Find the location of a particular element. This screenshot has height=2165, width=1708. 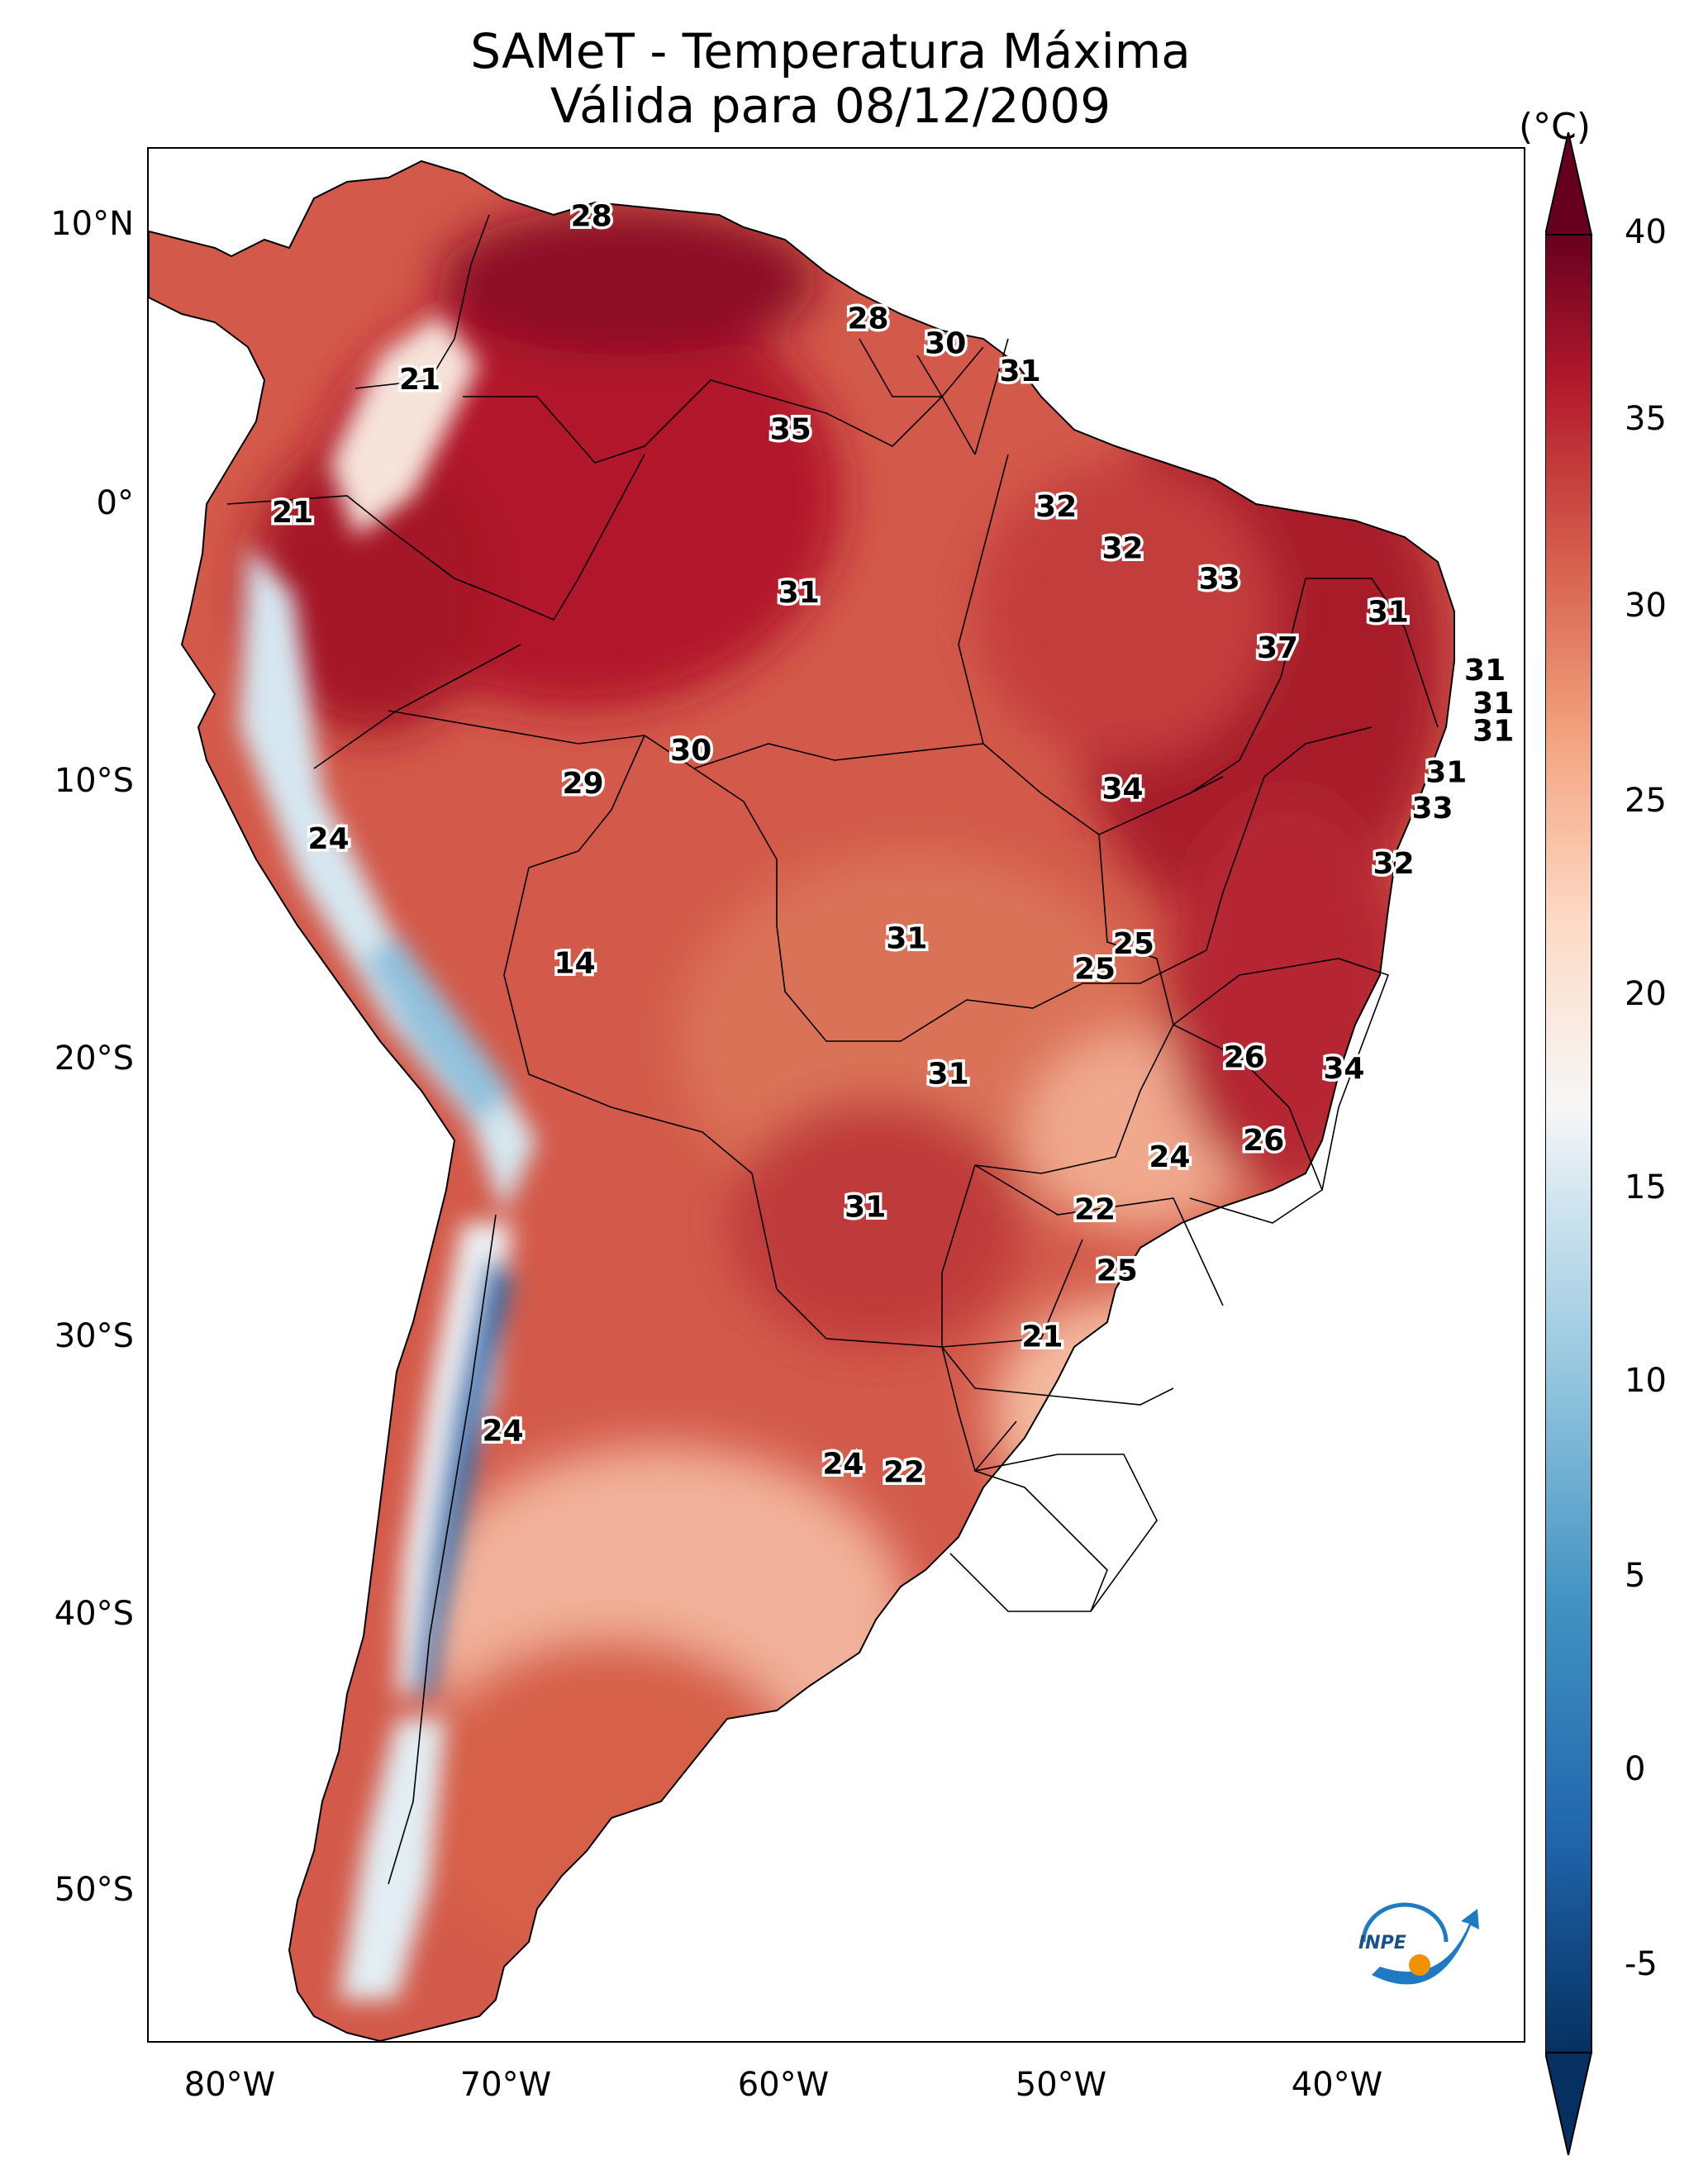

colorbar-tick: 20 is located at coordinates (1646, 994).